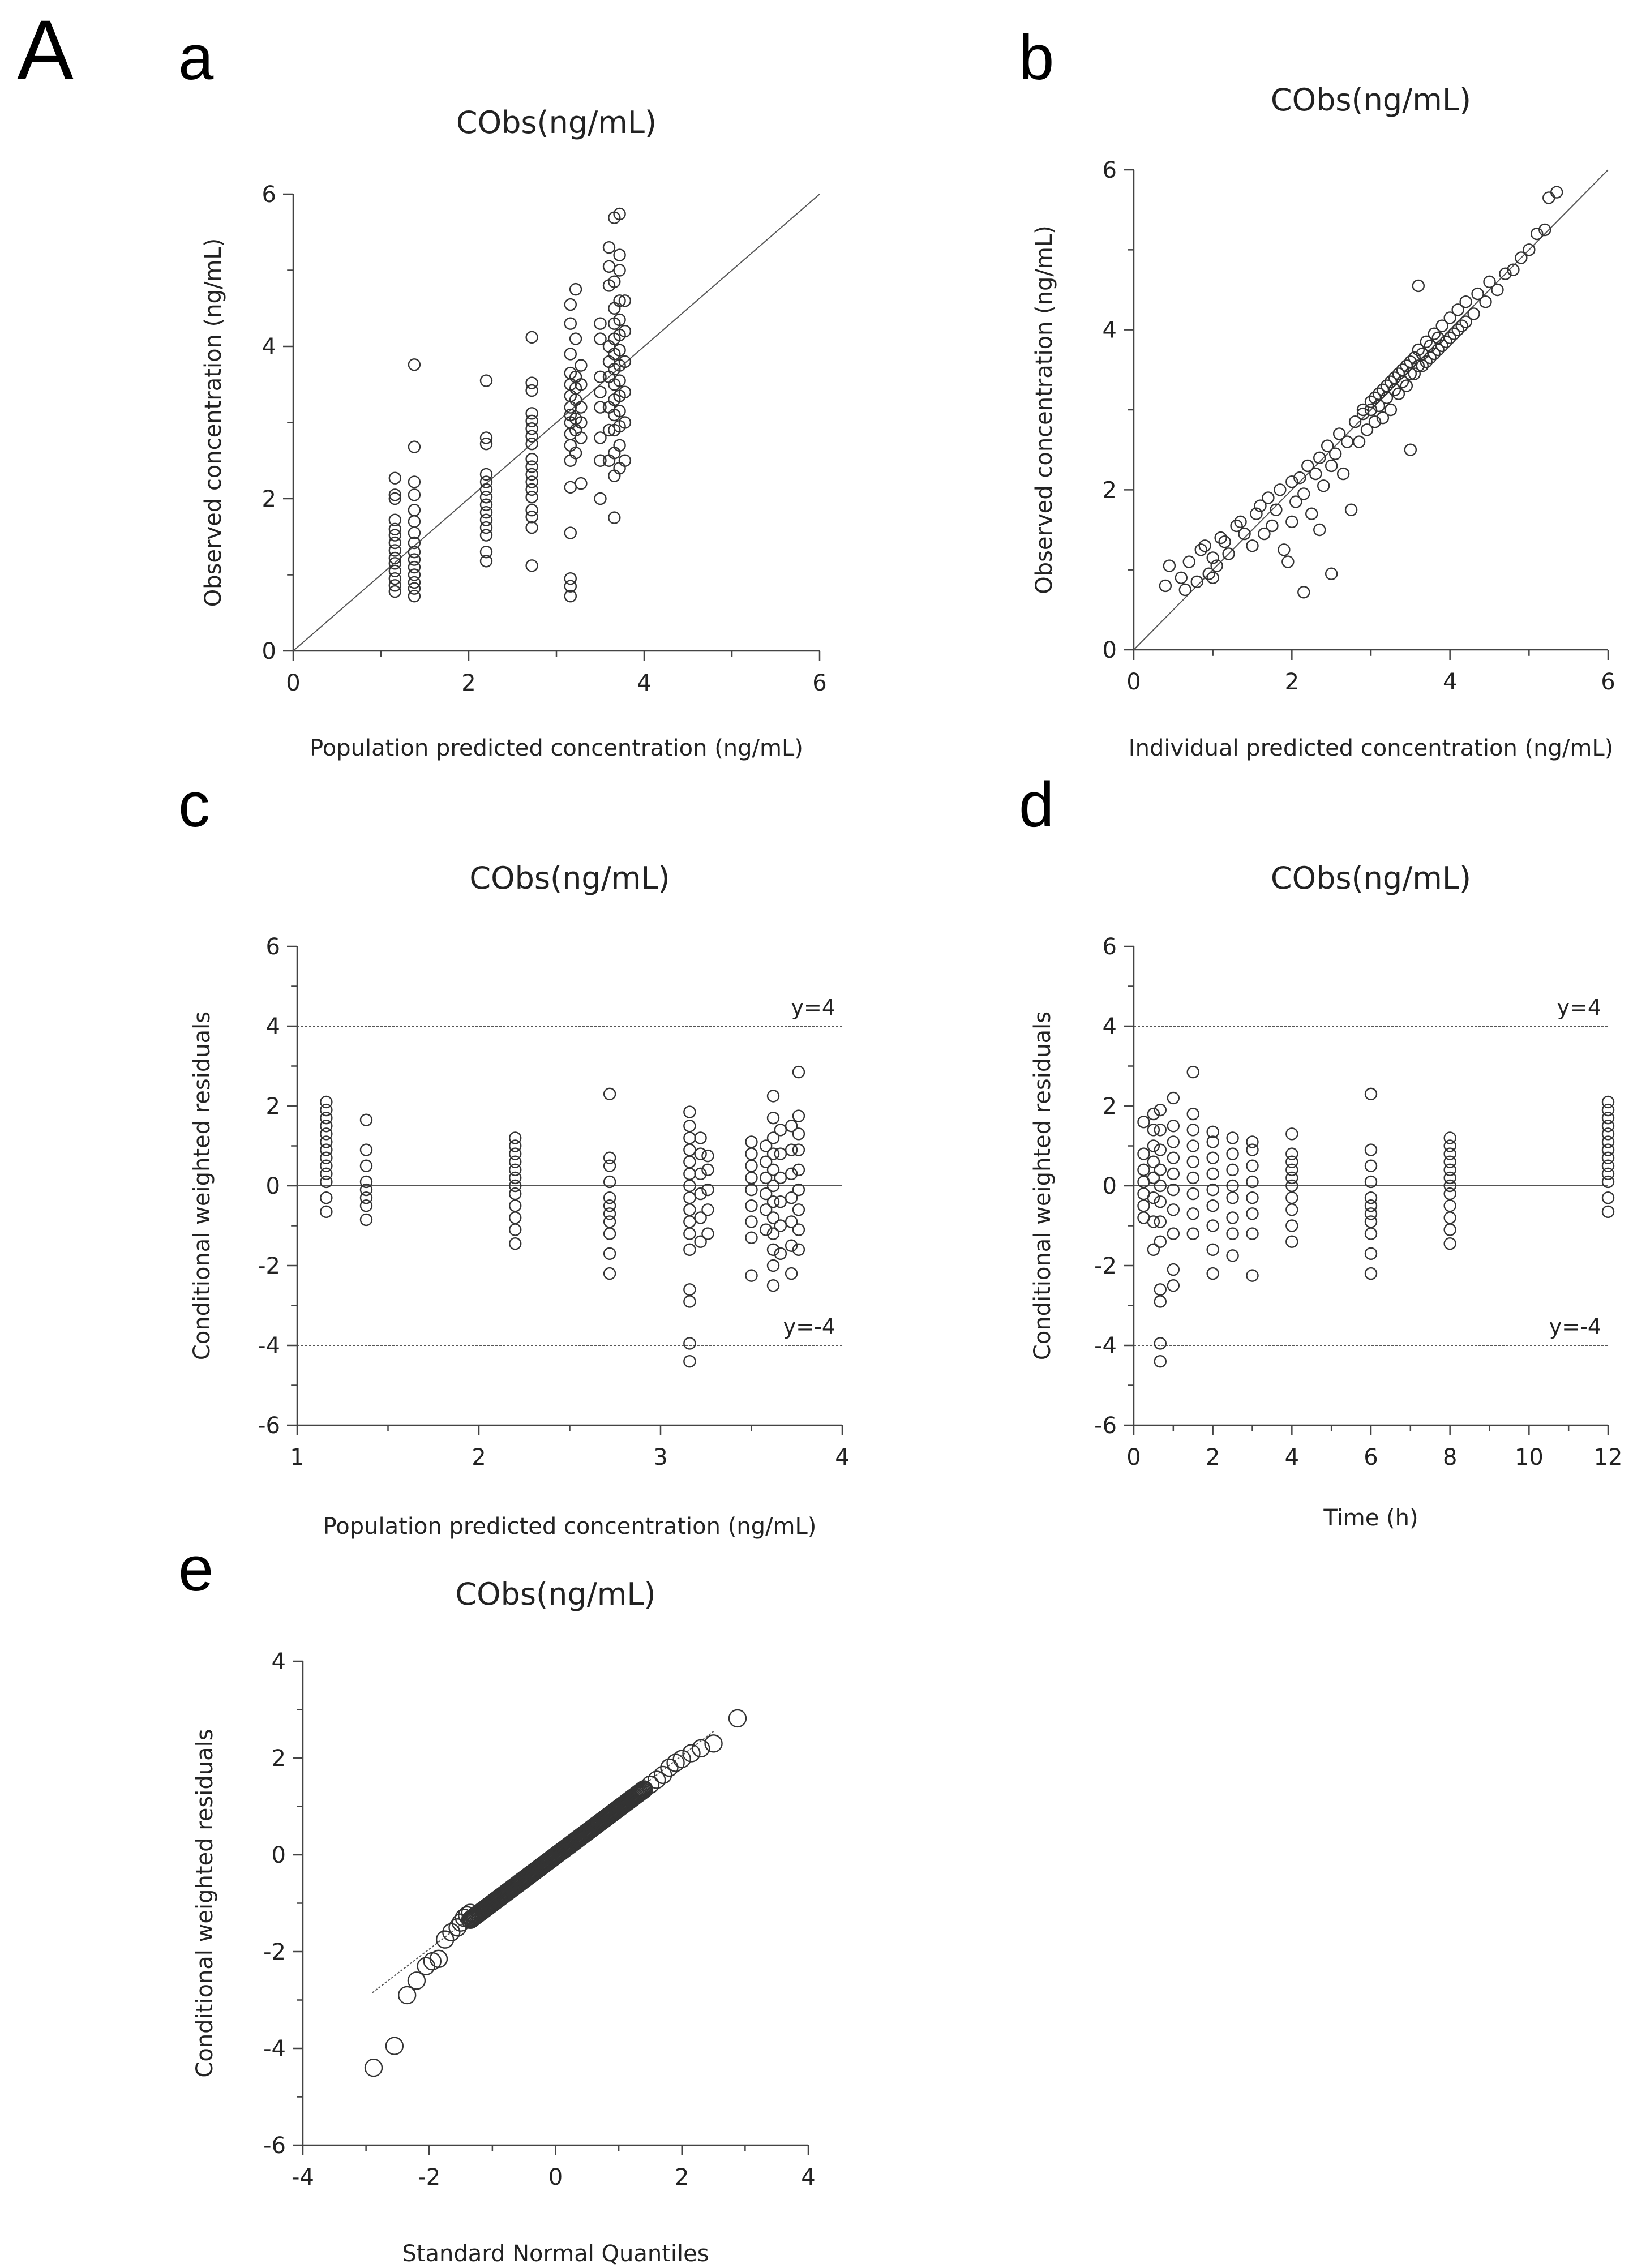 This screenshot has width=1633, height=2268. I want to click on x-tick-label-e: -4, so click(303, 2177).